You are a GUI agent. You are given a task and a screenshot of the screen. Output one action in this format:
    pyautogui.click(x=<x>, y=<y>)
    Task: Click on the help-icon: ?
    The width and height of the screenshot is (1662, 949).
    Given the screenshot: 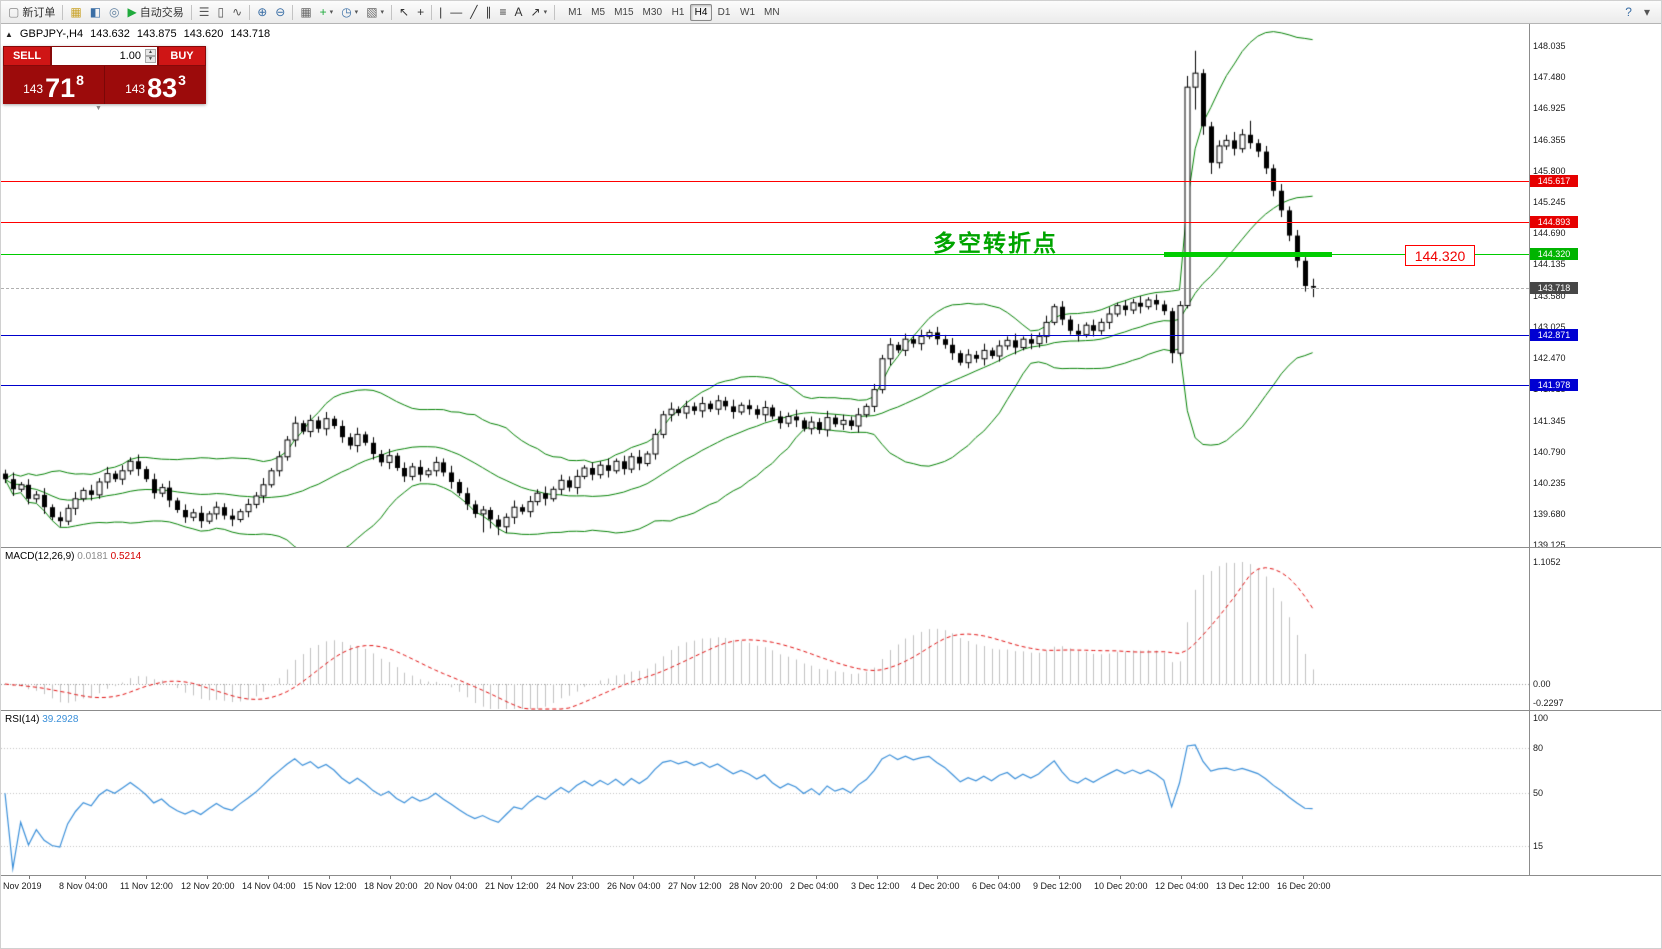 What is the action you would take?
    pyautogui.click(x=1628, y=12)
    